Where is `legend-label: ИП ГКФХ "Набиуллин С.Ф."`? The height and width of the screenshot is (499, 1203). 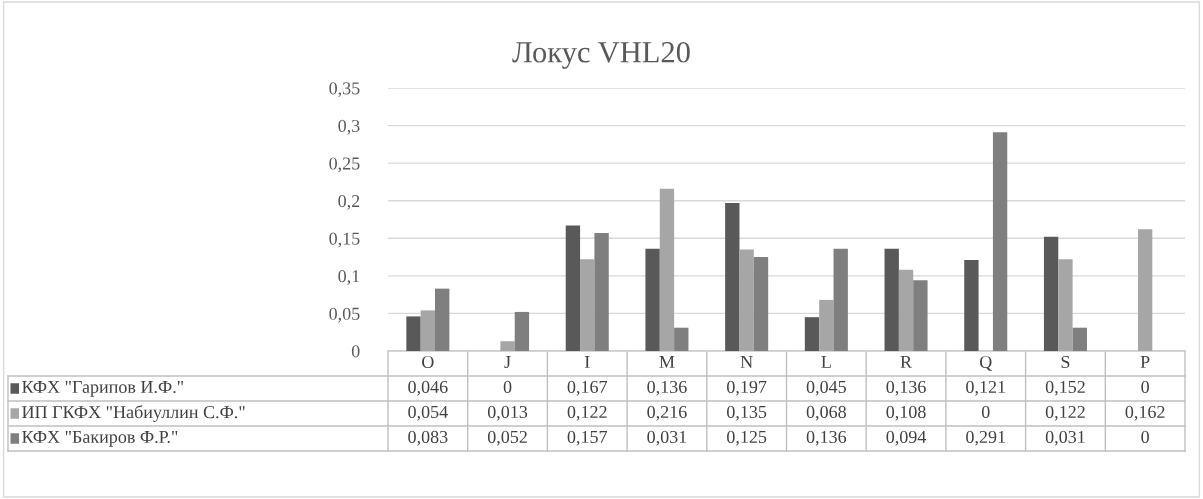 legend-label: ИП ГКФХ "Набиуллин С.Ф." is located at coordinates (133, 413).